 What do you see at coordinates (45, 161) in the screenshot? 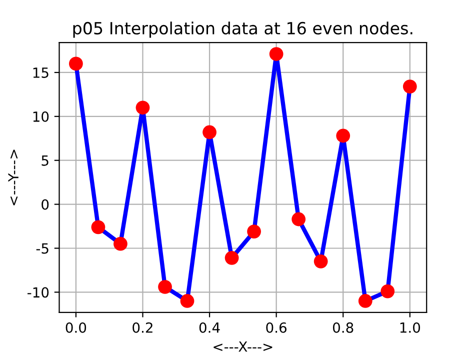
I see `y-tick-label: 5` at bounding box center [45, 161].